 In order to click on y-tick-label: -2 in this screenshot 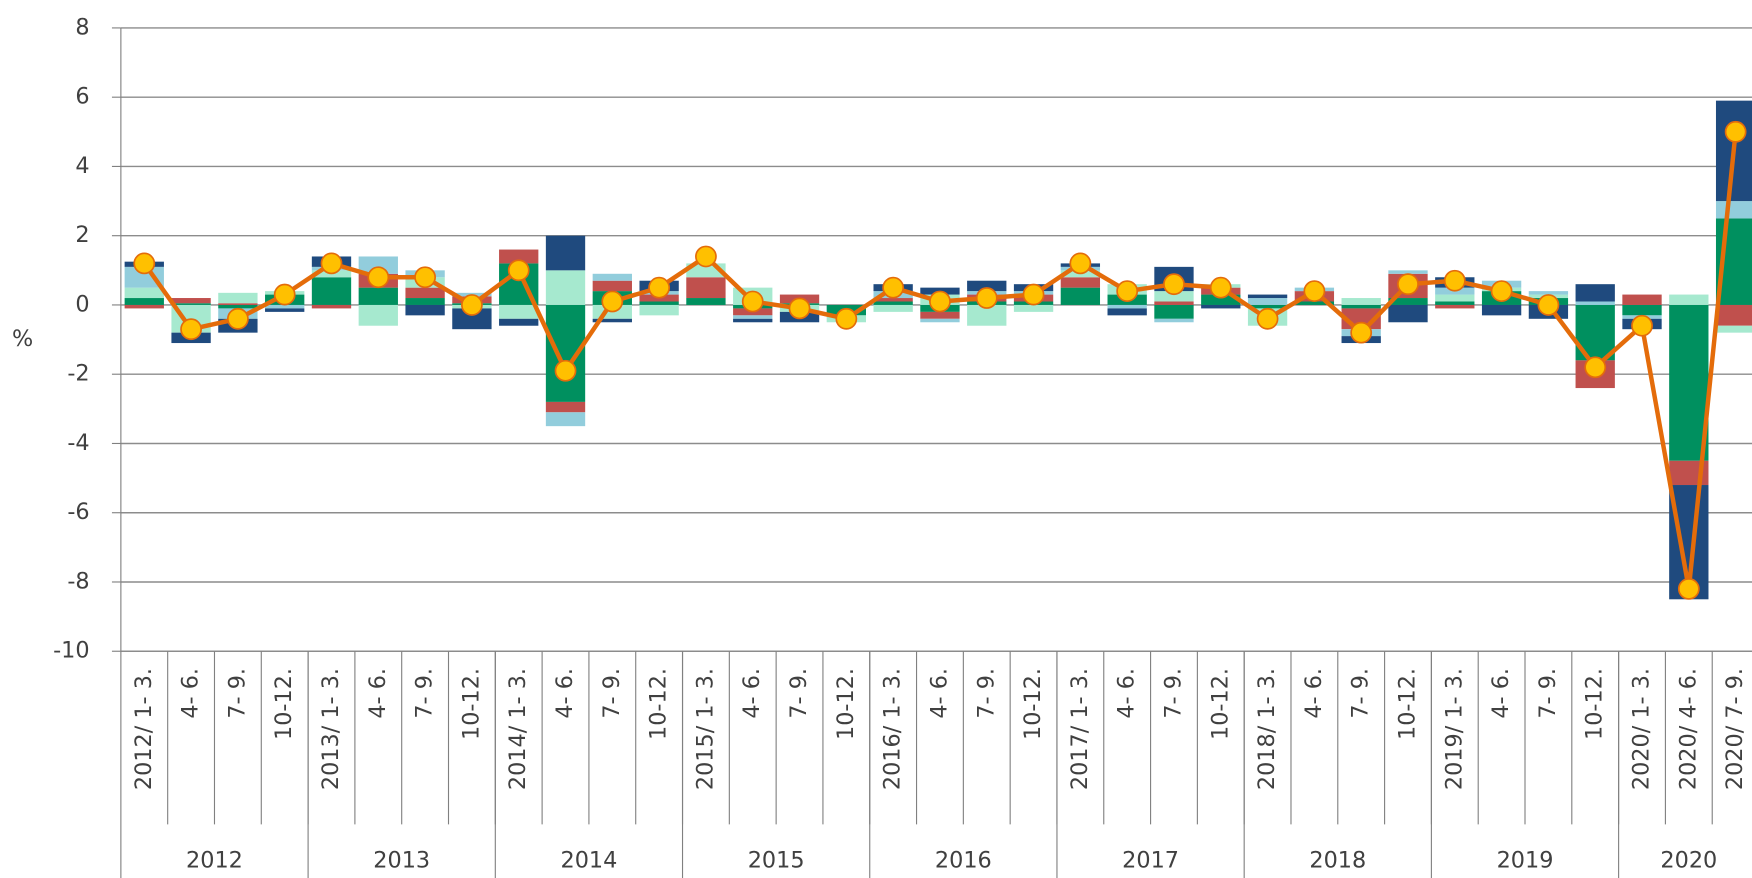, I will do `click(78, 374)`.